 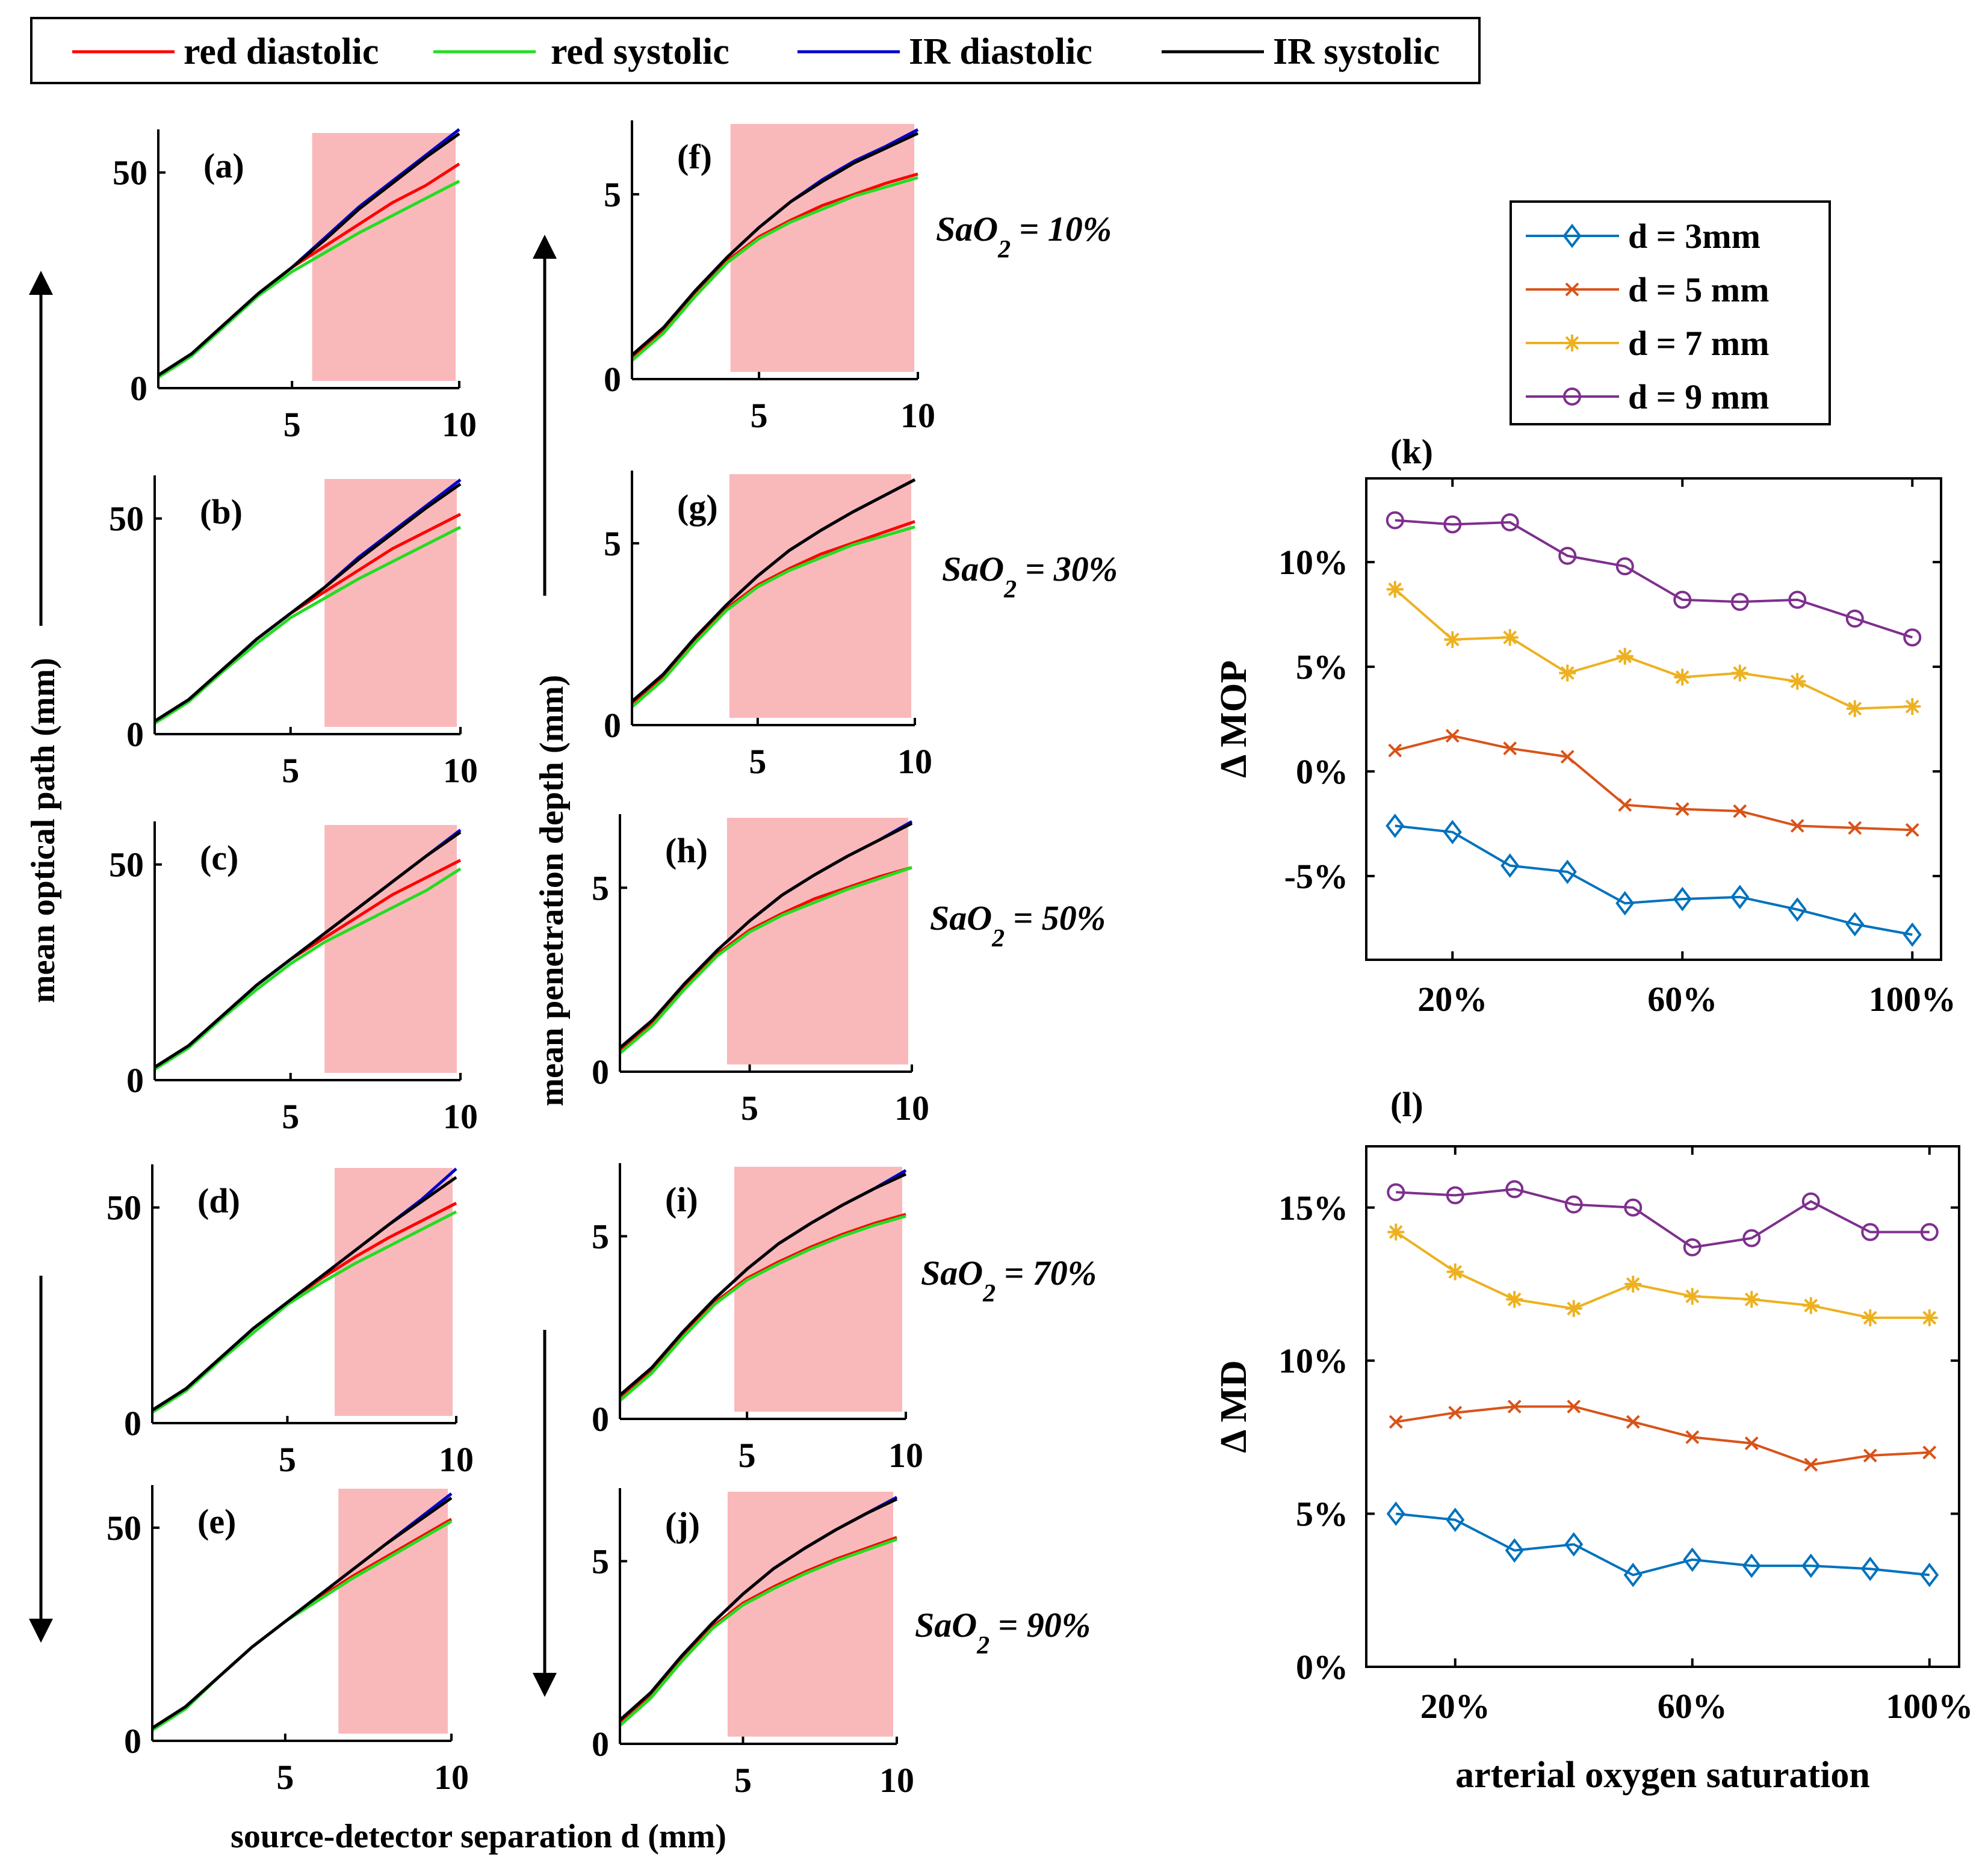 I want to click on sao2-value: = 70%, so click(x=1050, y=1273).